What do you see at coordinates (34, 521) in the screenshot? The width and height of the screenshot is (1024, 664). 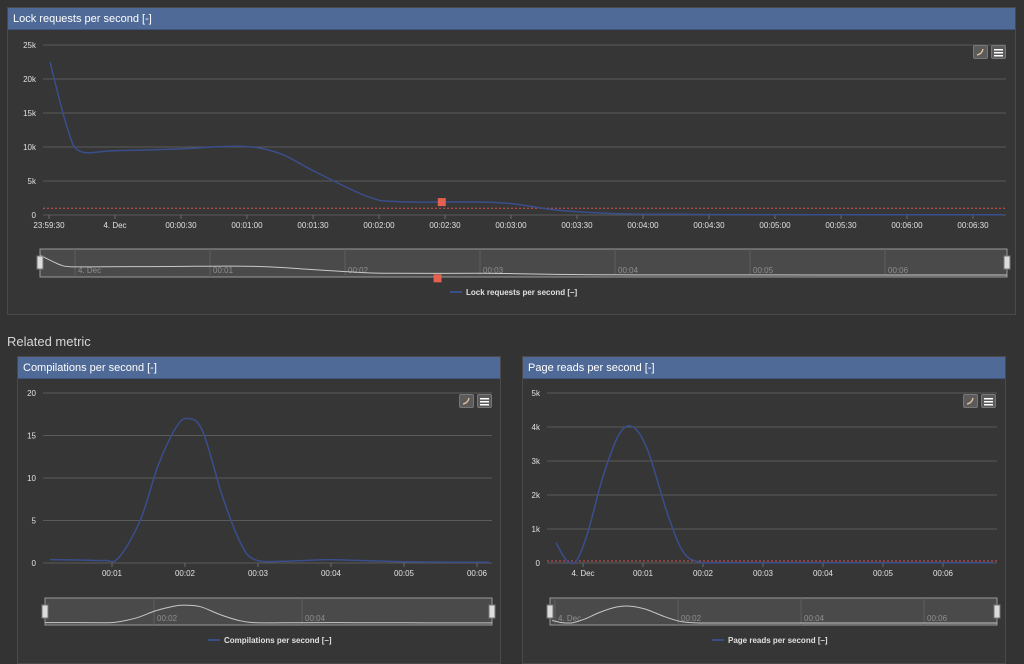 I see `y-tick-label: 5` at bounding box center [34, 521].